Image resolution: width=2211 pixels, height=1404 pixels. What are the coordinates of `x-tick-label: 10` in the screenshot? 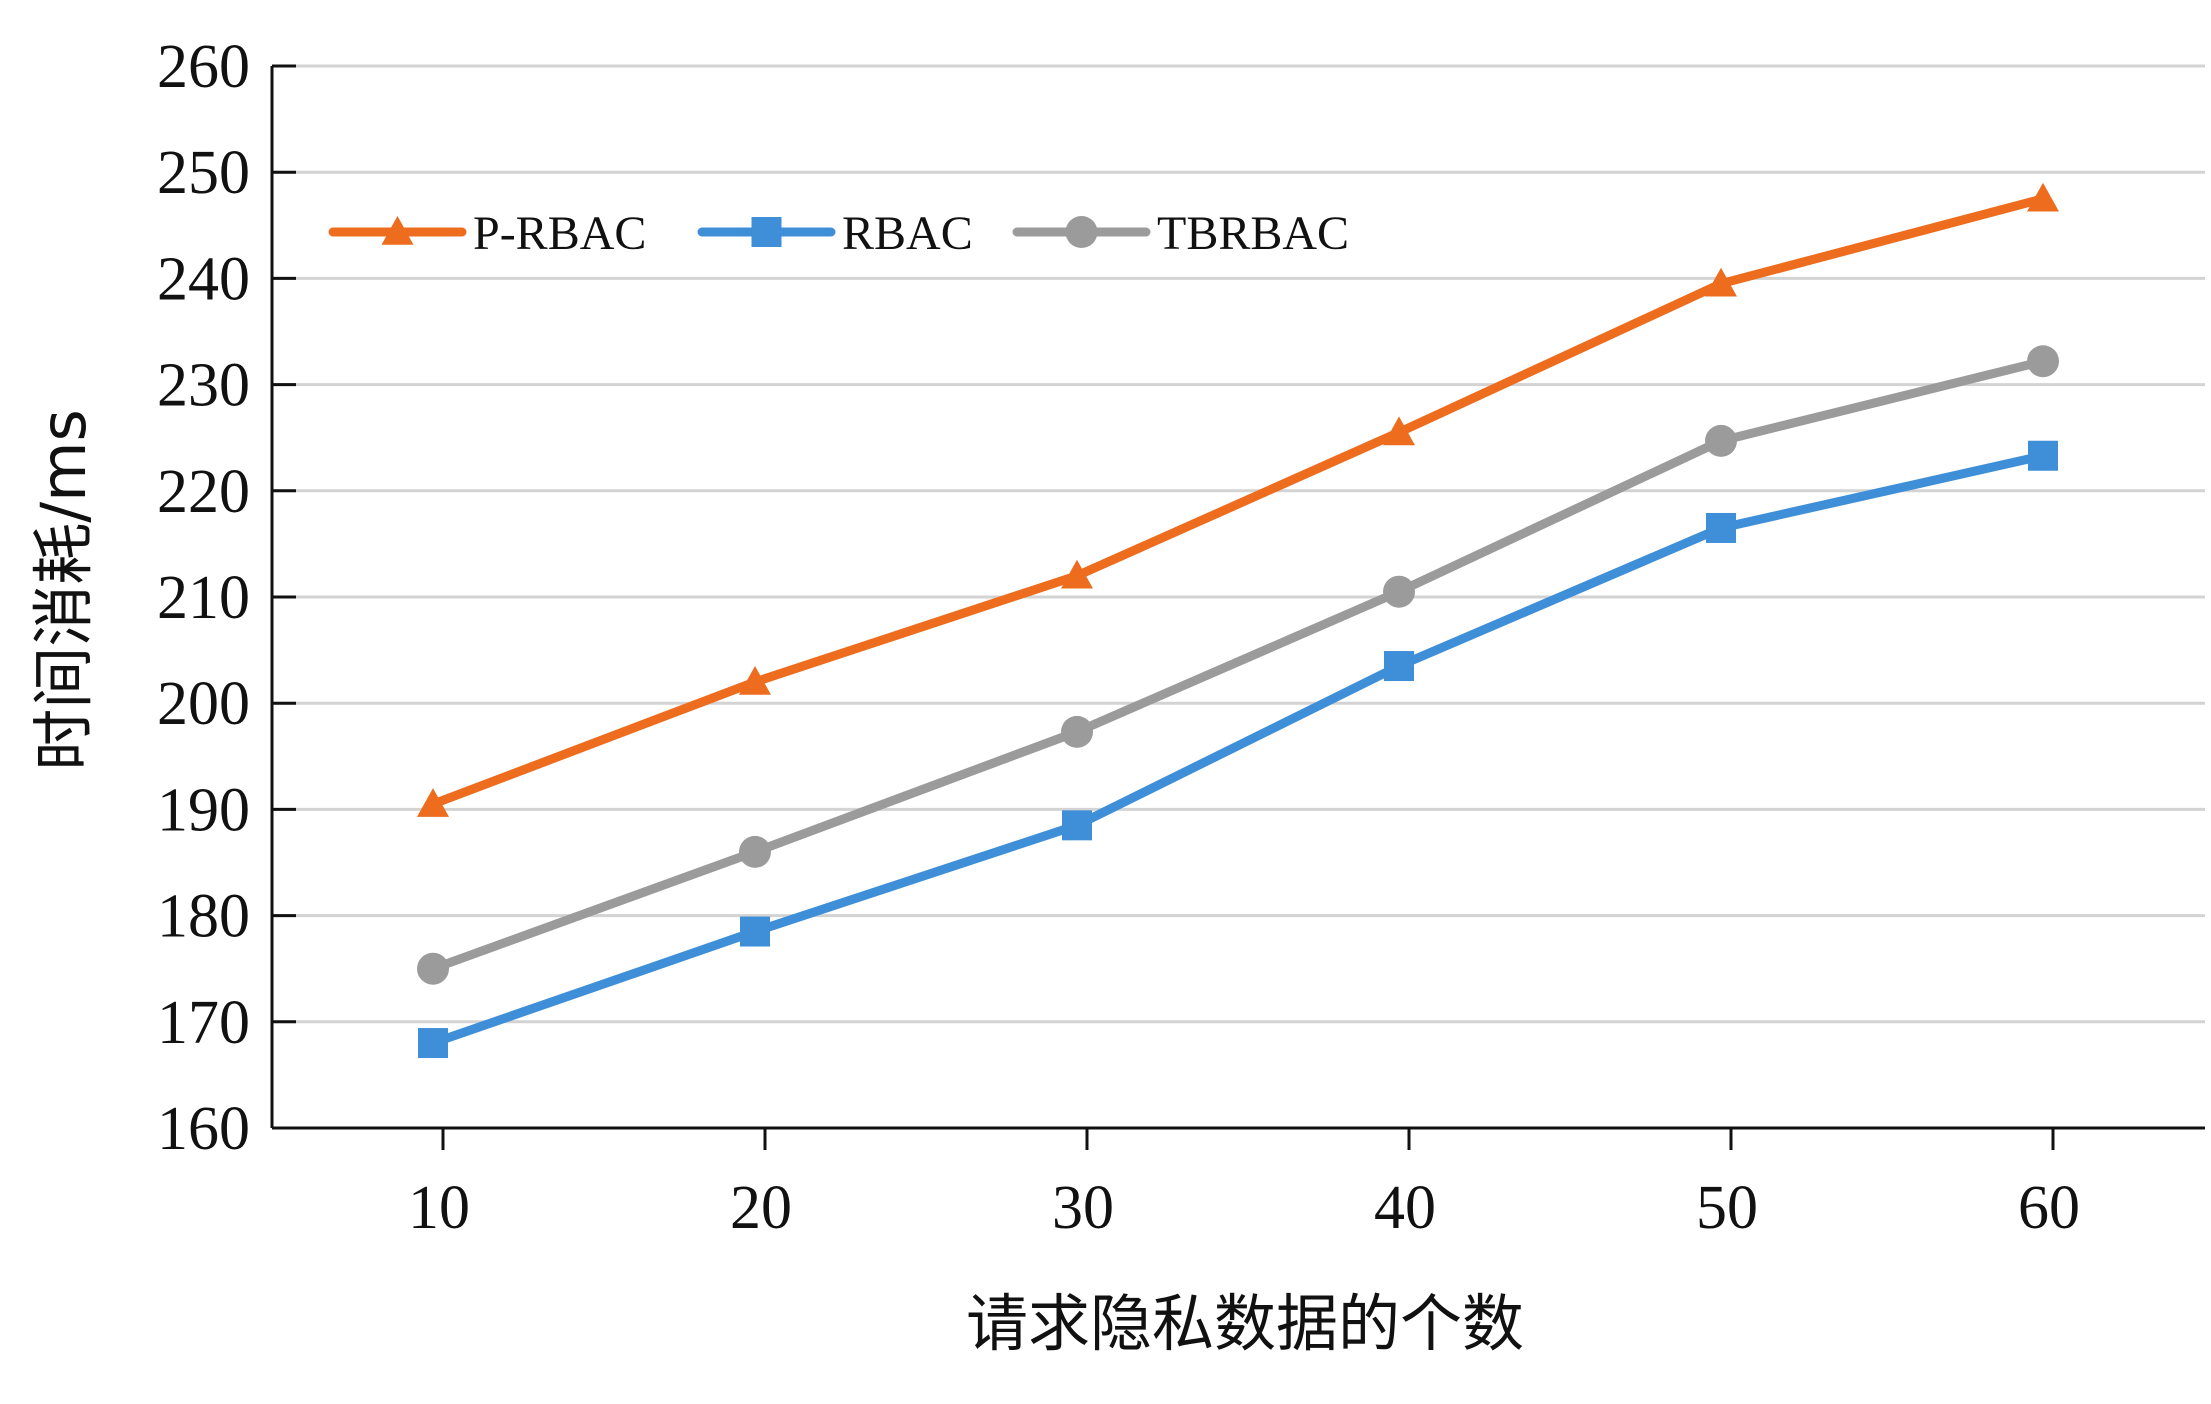 It's located at (439, 1208).